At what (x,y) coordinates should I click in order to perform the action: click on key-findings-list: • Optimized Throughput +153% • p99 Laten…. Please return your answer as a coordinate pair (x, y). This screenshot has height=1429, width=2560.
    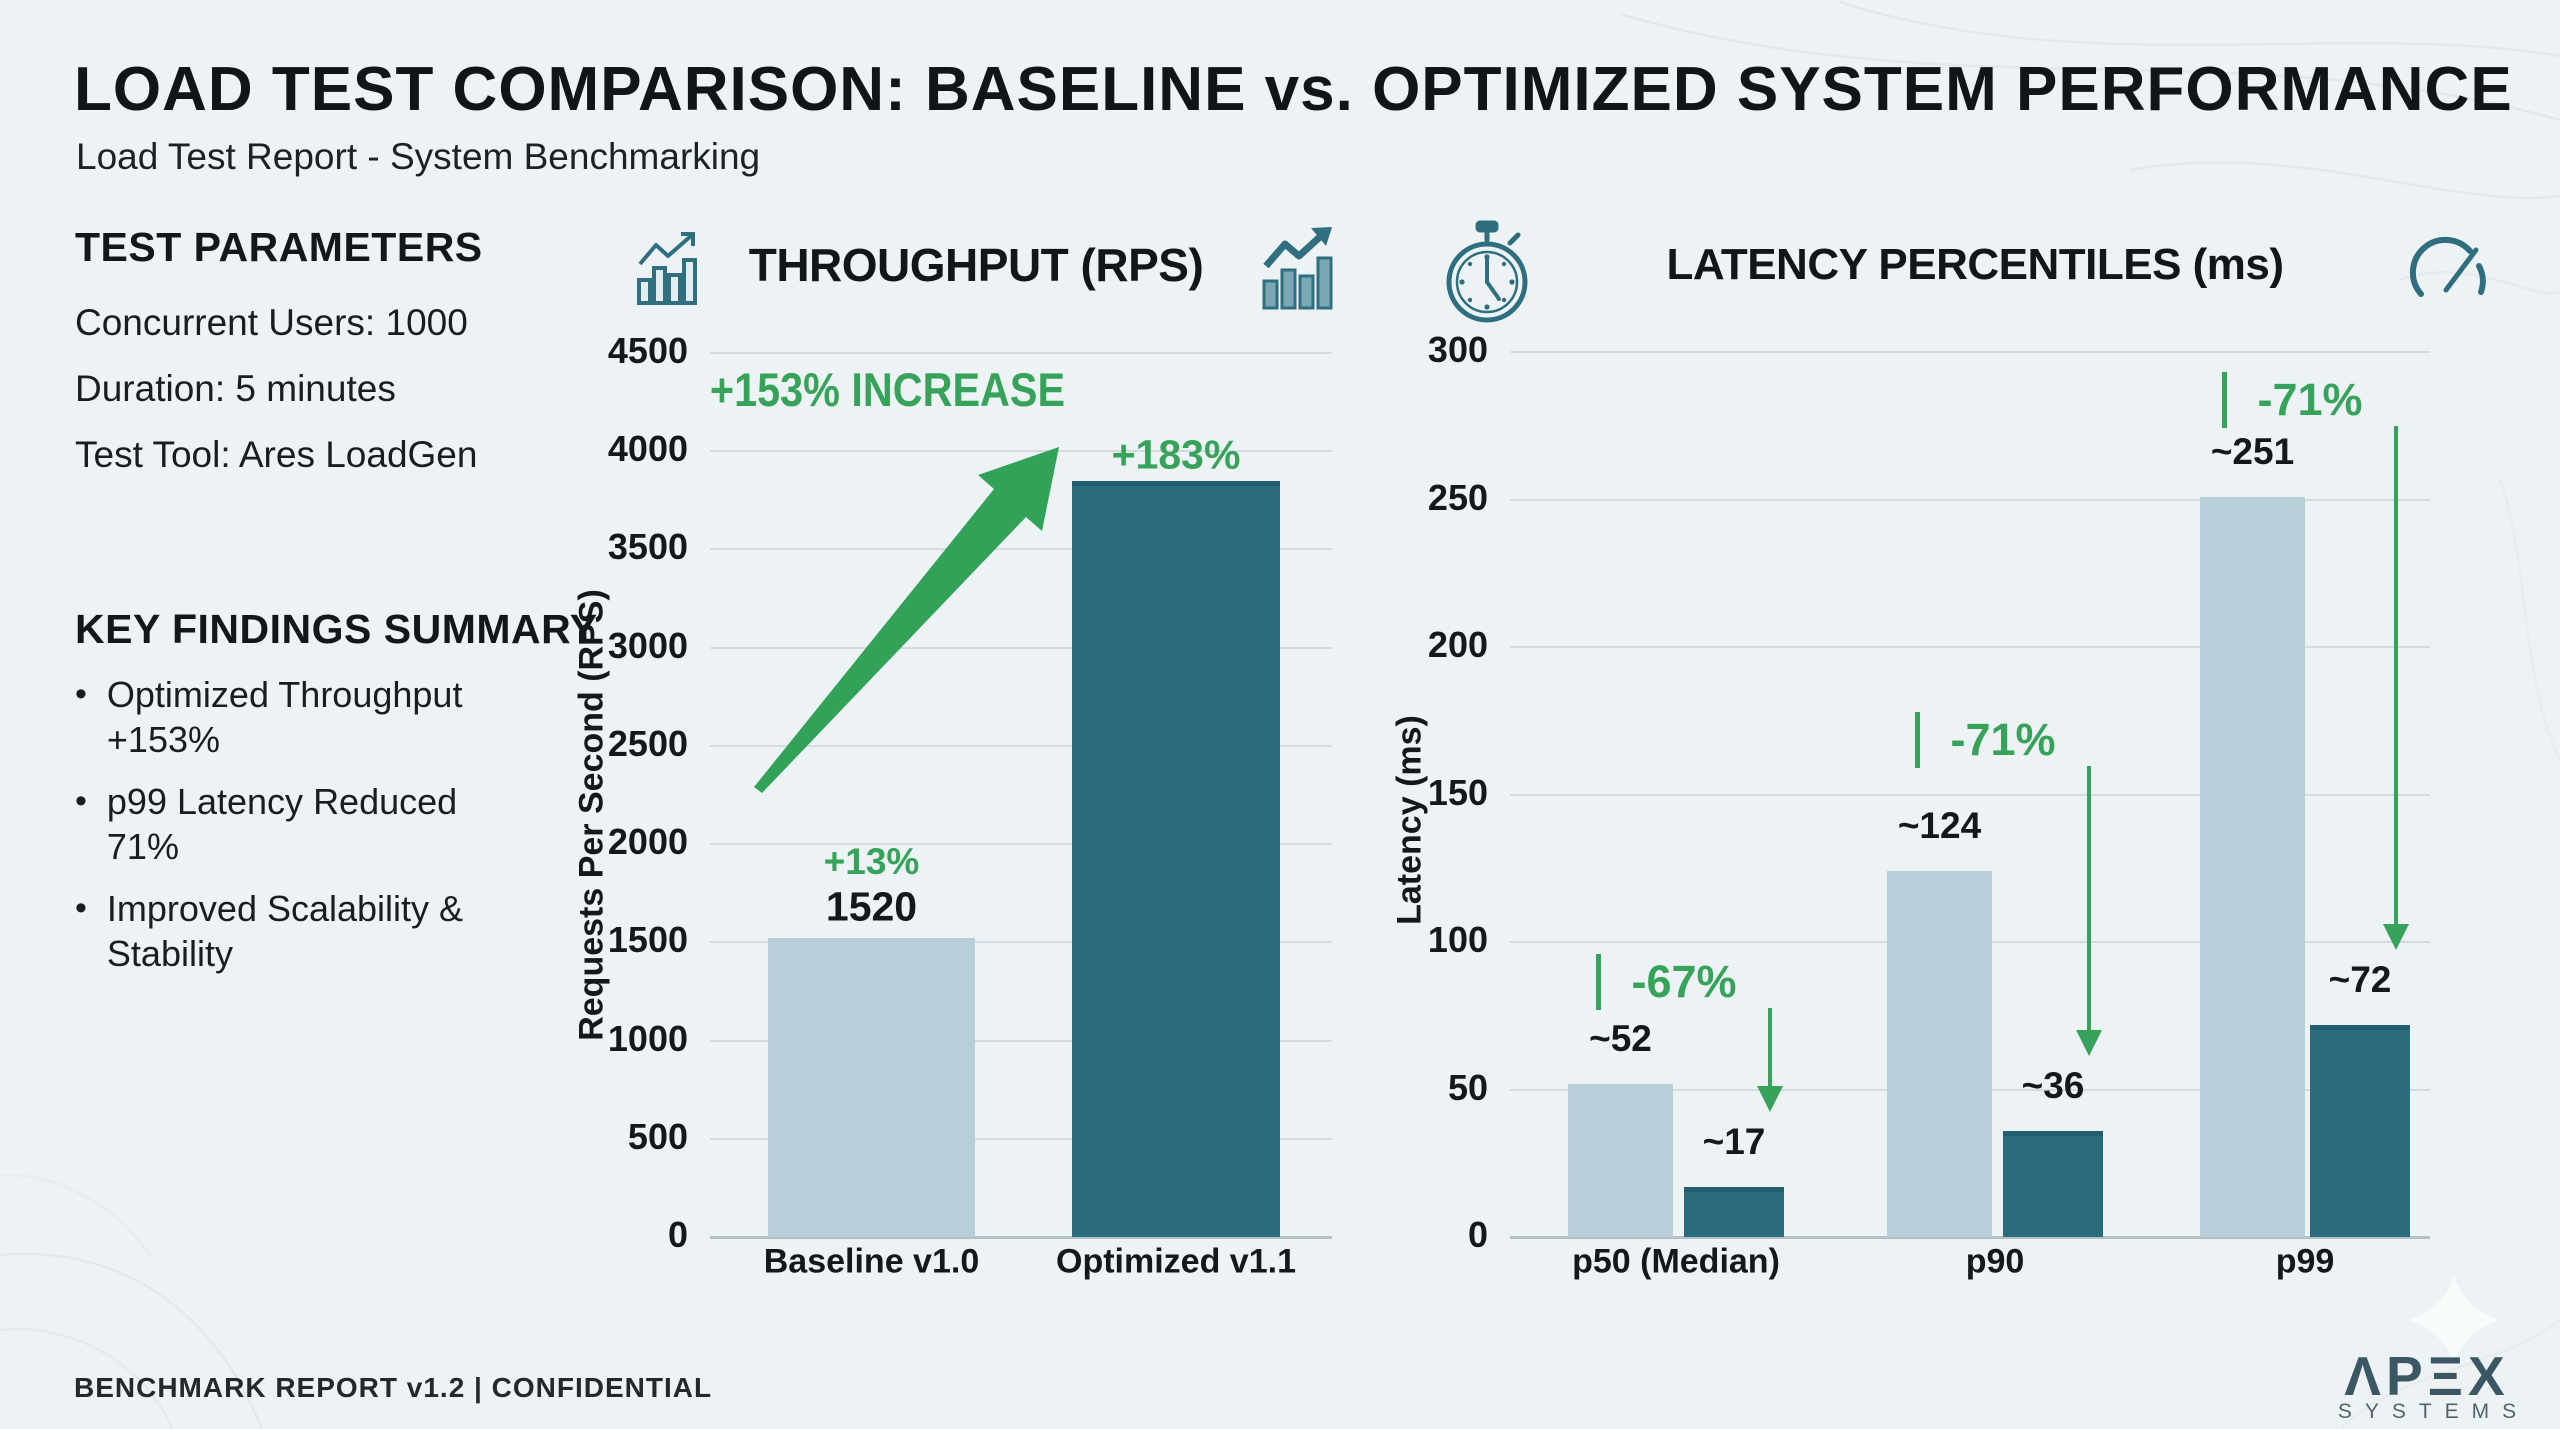
    Looking at the image, I should click on (300, 832).